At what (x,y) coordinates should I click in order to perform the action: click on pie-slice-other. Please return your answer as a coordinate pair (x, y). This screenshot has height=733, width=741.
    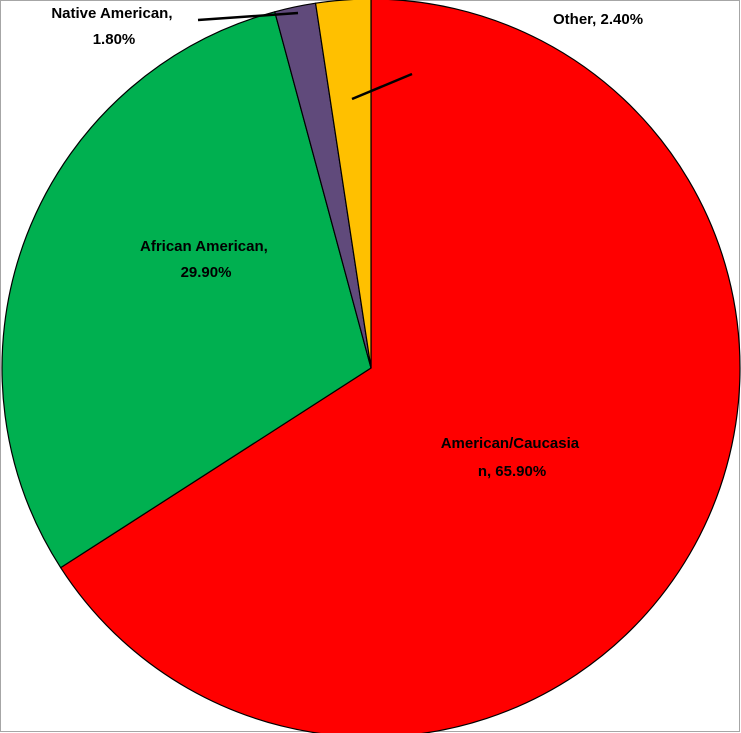
    Looking at the image, I should click on (343, 184).